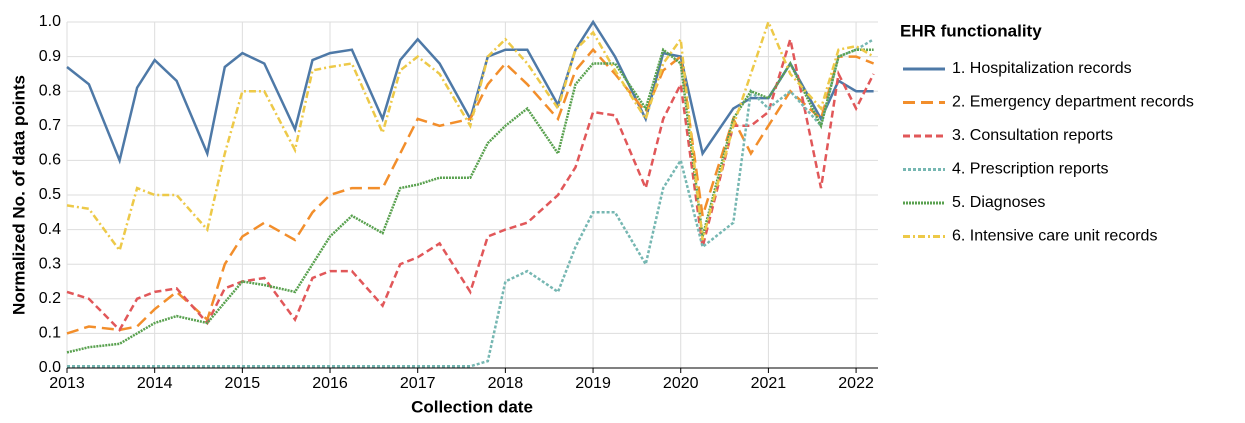 This screenshot has width=1245, height=423. Describe the element at coordinates (50, 229) in the screenshot. I see `y-tick-label: 0.4` at that location.